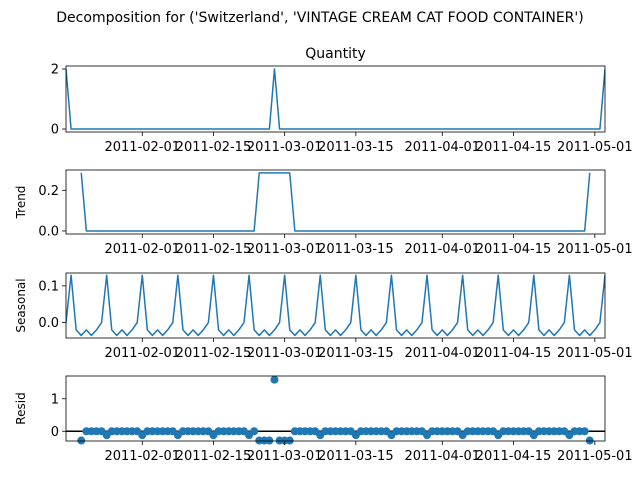 The width and height of the screenshot is (640, 480). I want to click on seasonal-x-tick-label: 2011-04-15, so click(514, 353).